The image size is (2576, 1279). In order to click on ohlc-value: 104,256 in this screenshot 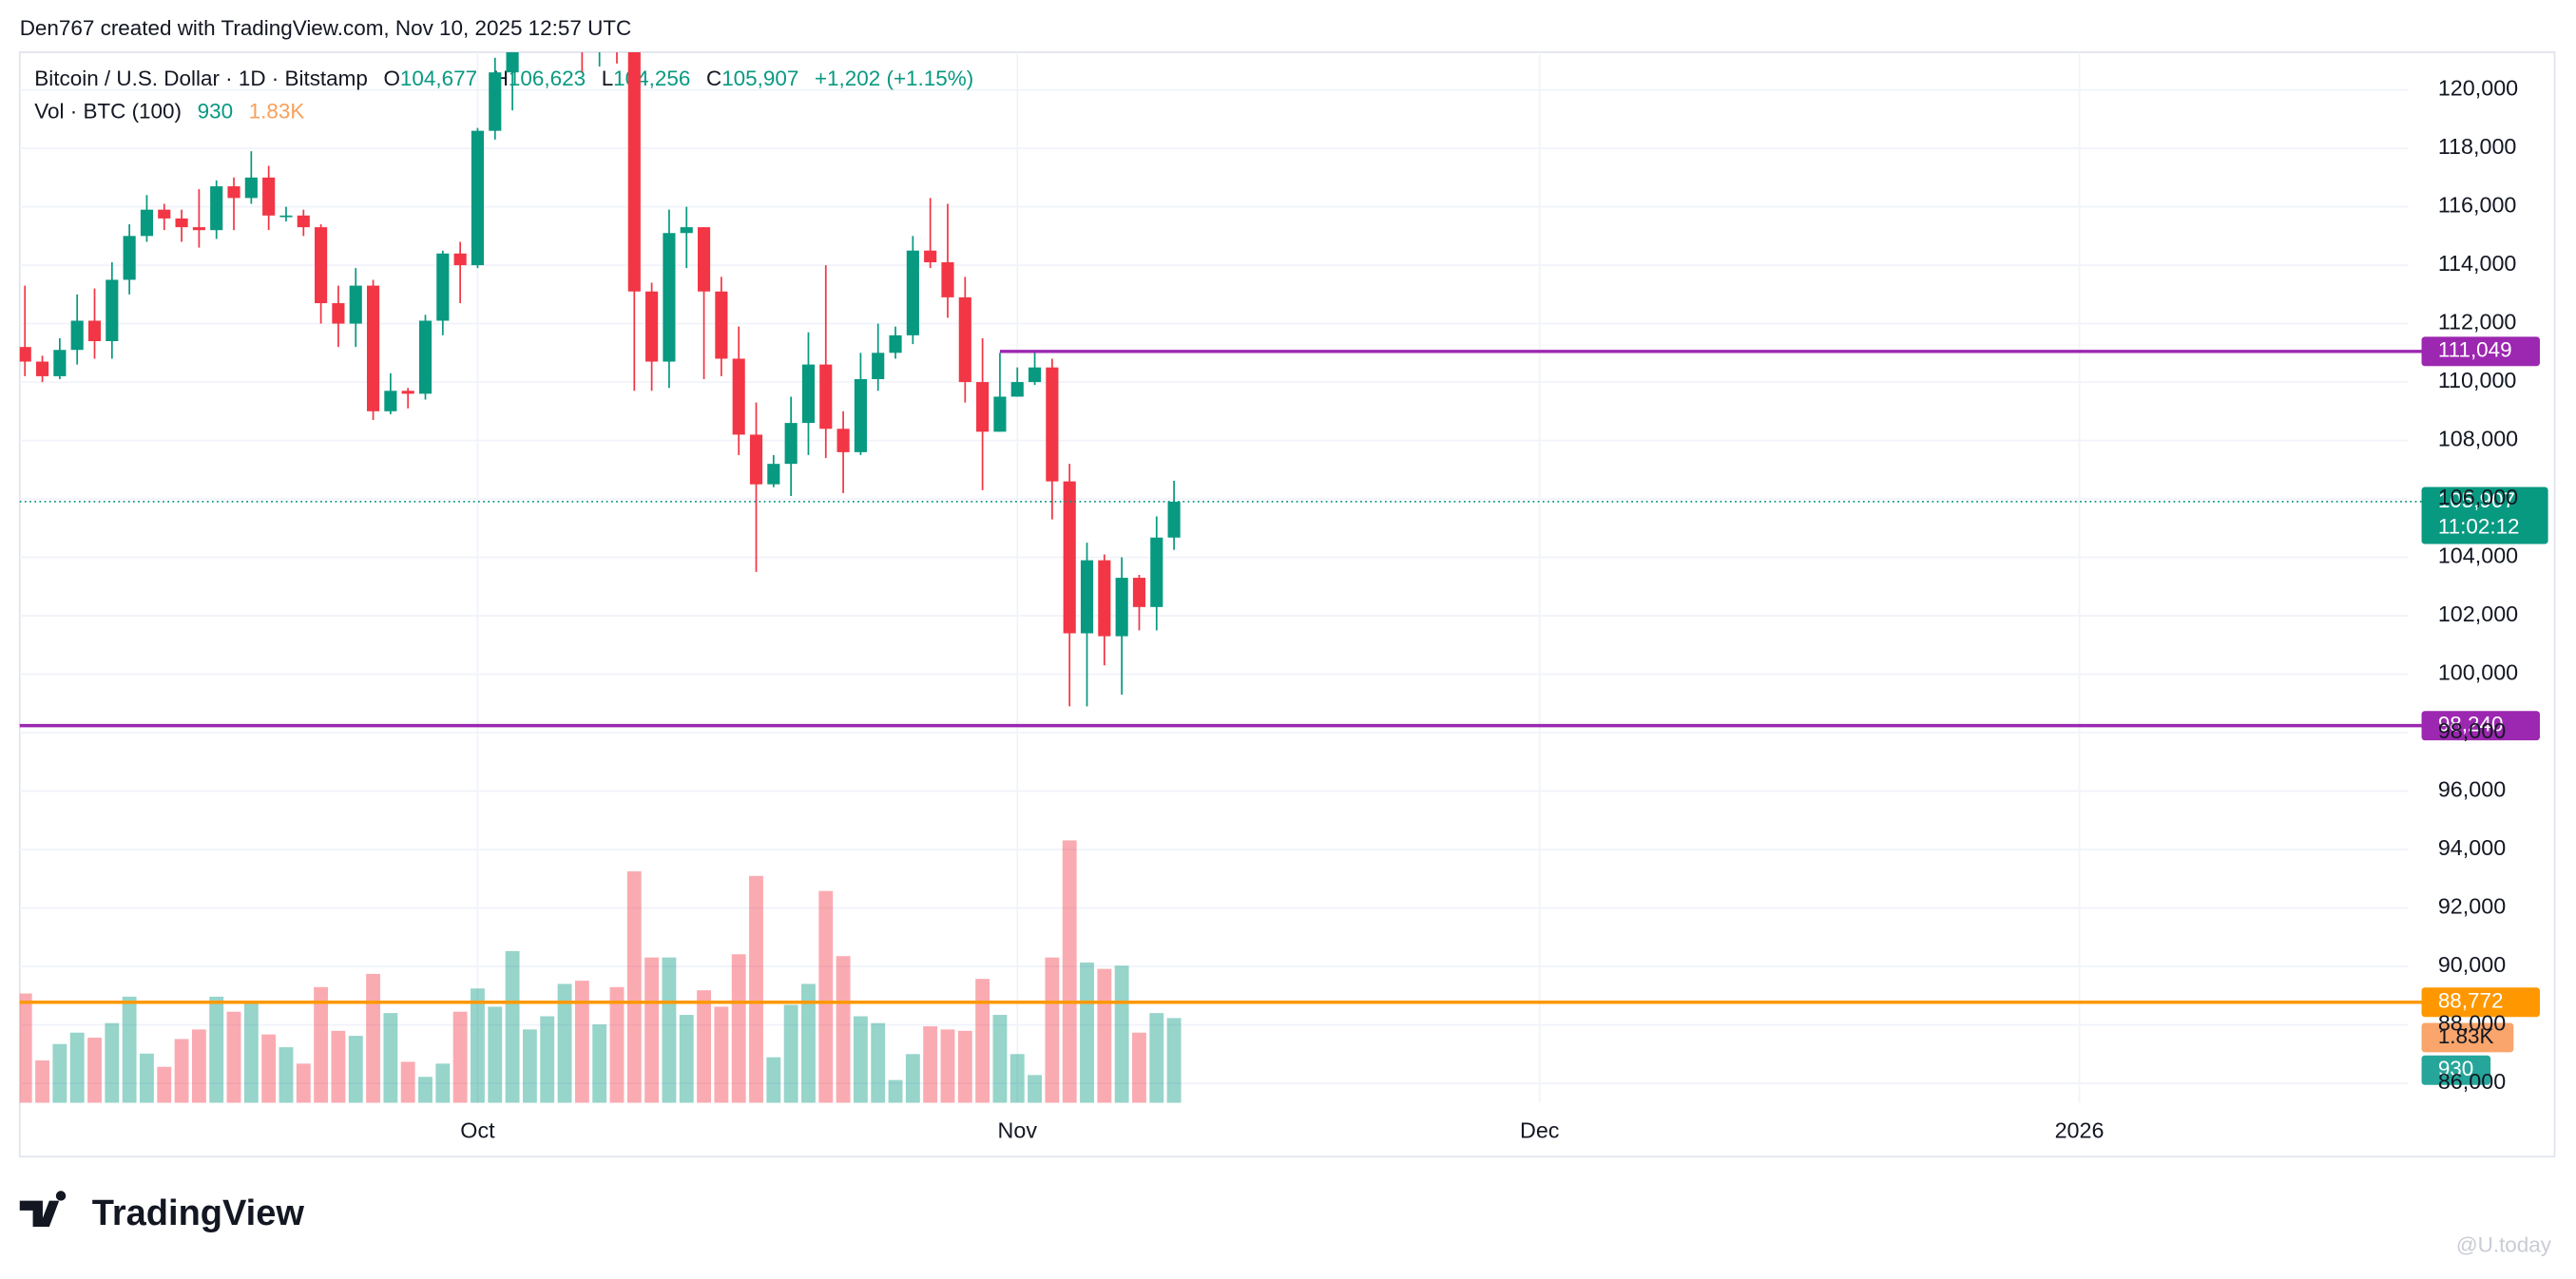, I will do `click(651, 78)`.